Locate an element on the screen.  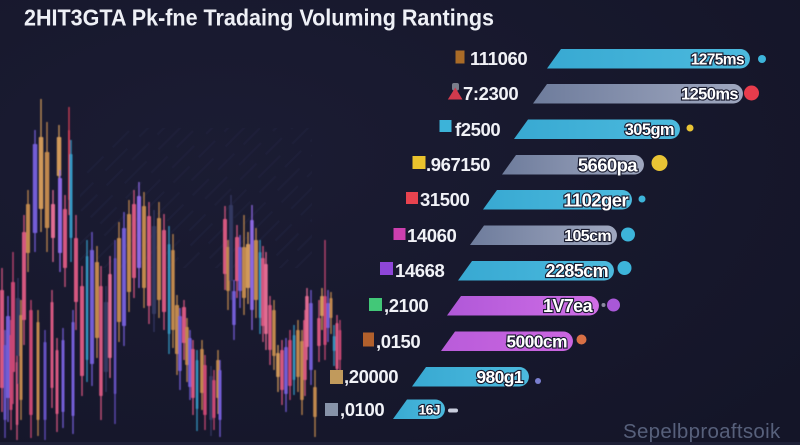
svg-text: ,0100 is located at coordinates (362, 409).